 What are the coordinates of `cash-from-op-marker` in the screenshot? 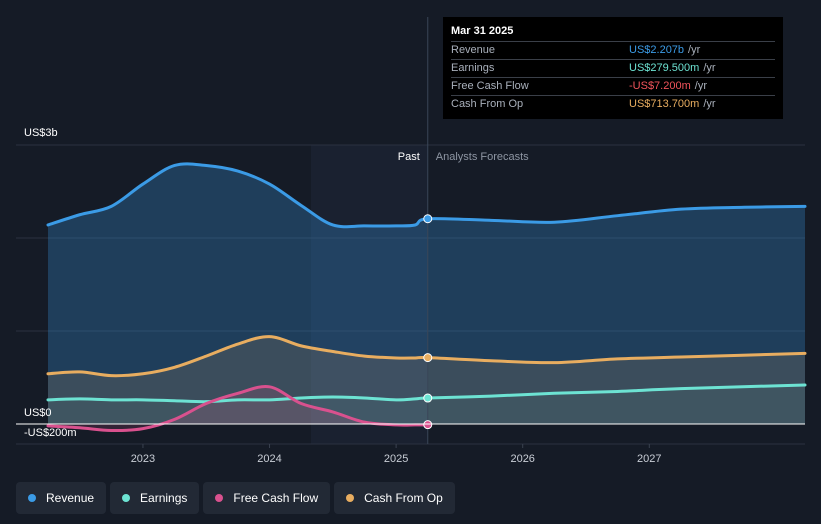 It's located at (428, 358).